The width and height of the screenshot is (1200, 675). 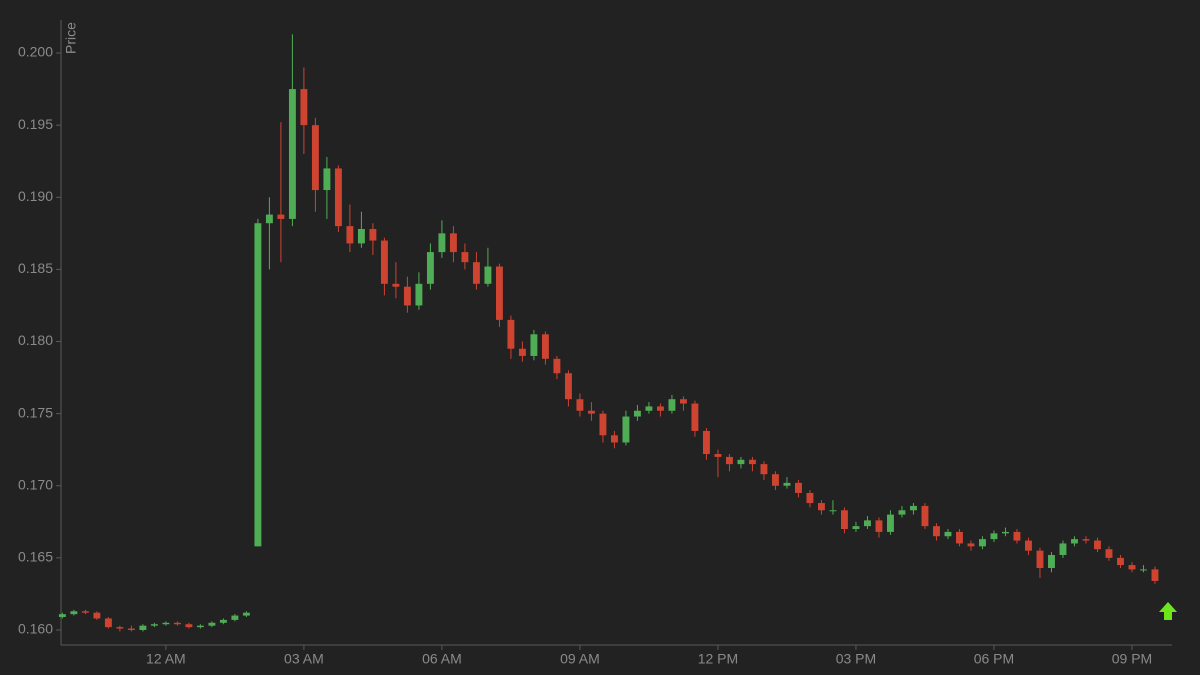 I want to click on y-tick-label: 0.160, so click(x=35, y=629).